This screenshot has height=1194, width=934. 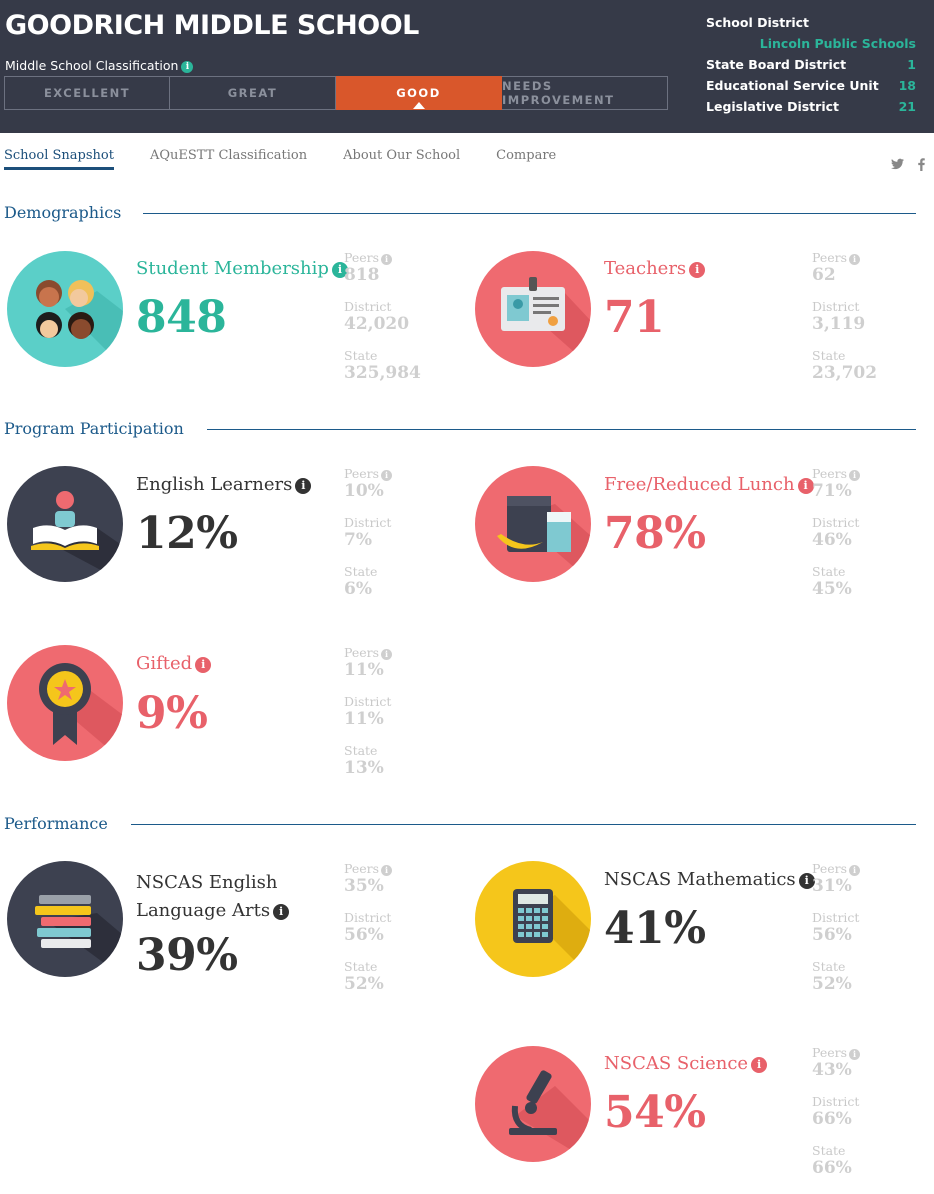 I want to click on facebook-icon, so click(x=921, y=166).